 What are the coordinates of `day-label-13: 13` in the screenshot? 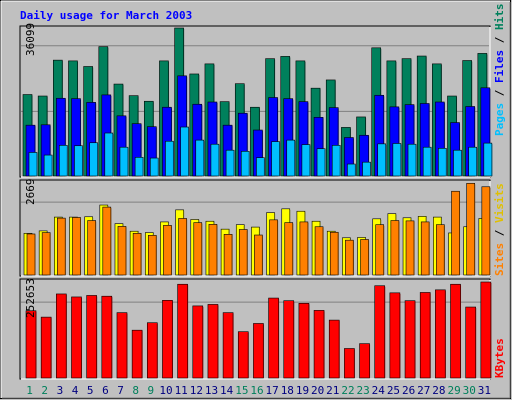 It's located at (211, 390).